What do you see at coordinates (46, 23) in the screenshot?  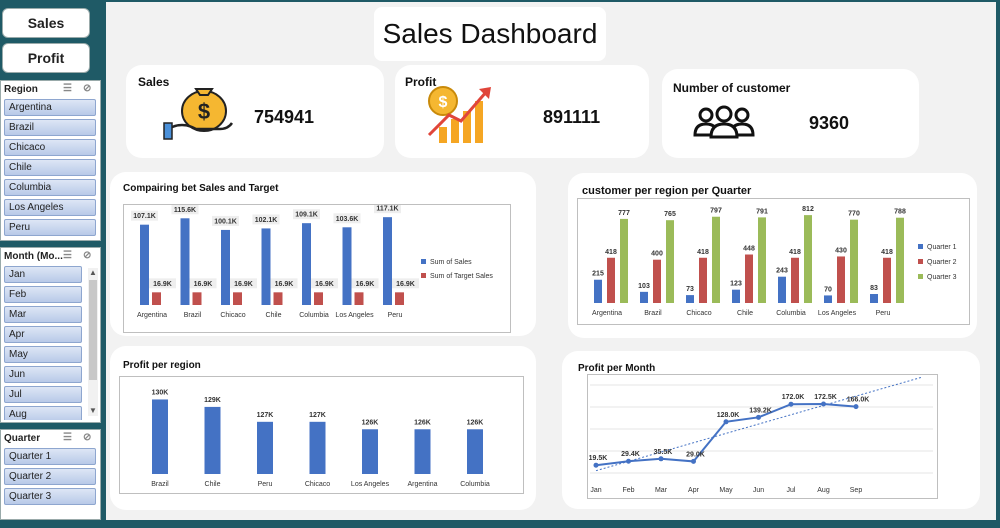 I see `sales-button: Sales` at bounding box center [46, 23].